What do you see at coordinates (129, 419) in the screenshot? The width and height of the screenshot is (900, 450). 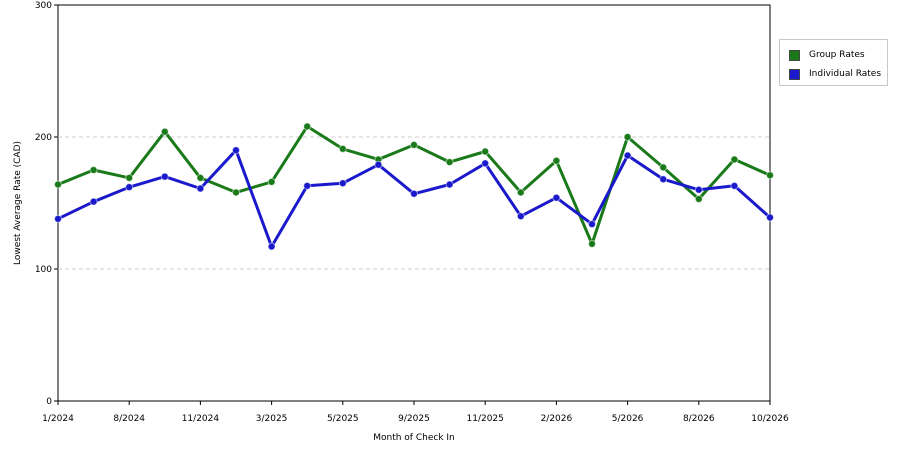 I see `x-tick-label: 8/2024` at bounding box center [129, 419].